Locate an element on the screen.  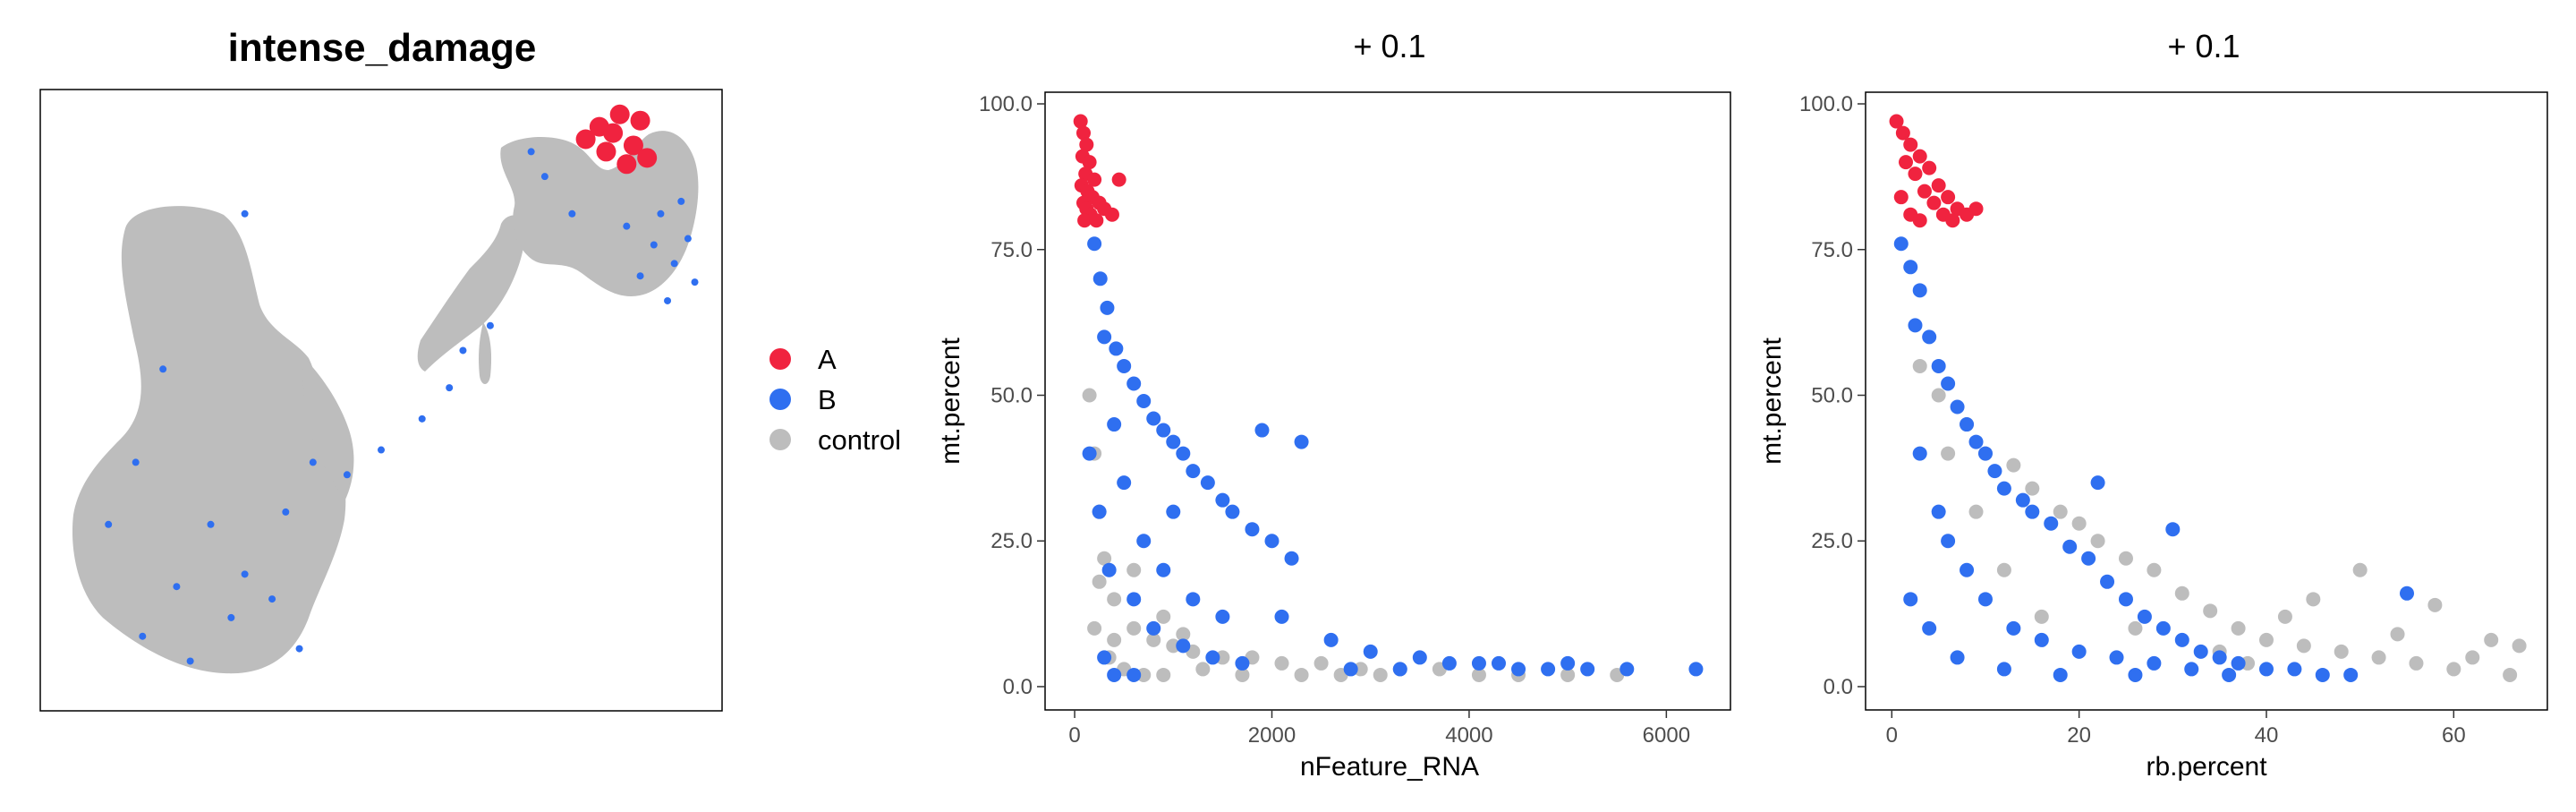
nfeature-x-tick-label-2: 4000 is located at coordinates (1468, 735).